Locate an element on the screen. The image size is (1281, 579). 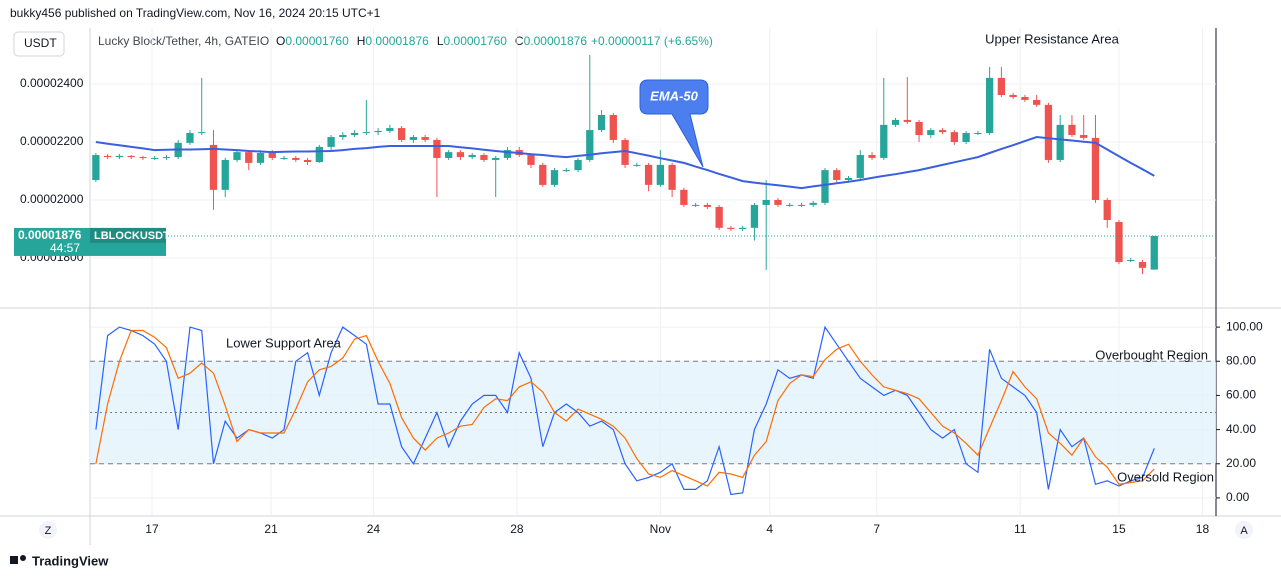
annotation: Lower Support Area is located at coordinates (284, 342).